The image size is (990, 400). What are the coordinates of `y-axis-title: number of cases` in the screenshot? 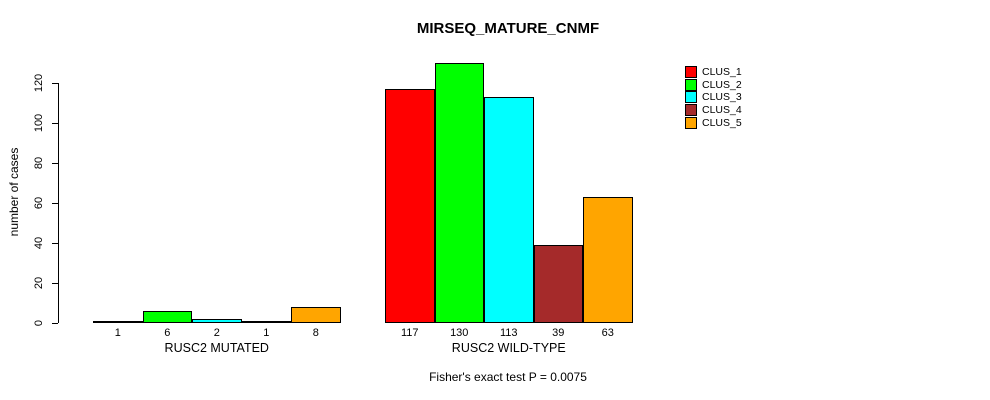 It's located at (14, 192).